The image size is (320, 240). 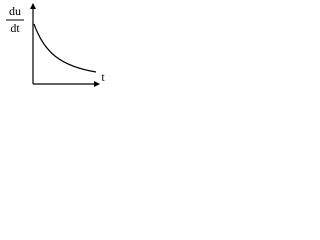 I want to click on diagram: du dt t, so click(x=55, y=45).